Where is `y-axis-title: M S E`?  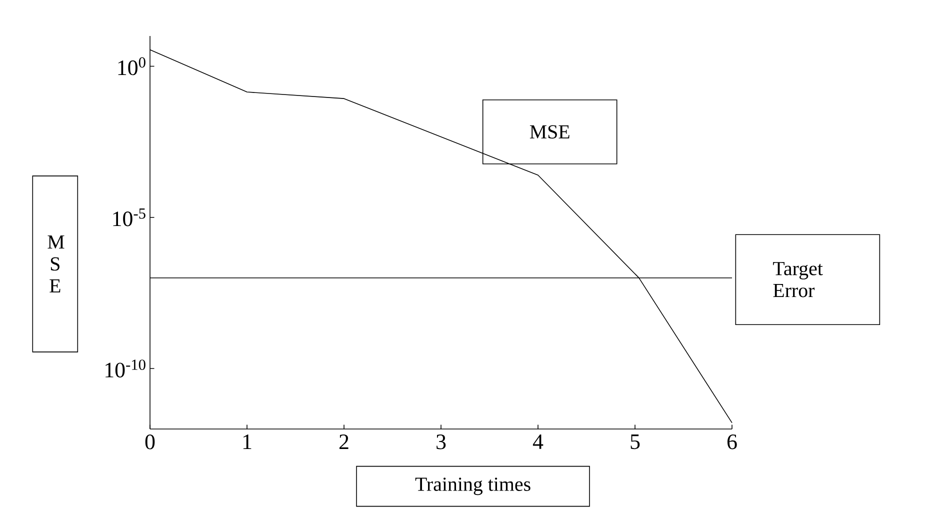 y-axis-title: M S E is located at coordinates (56, 263).